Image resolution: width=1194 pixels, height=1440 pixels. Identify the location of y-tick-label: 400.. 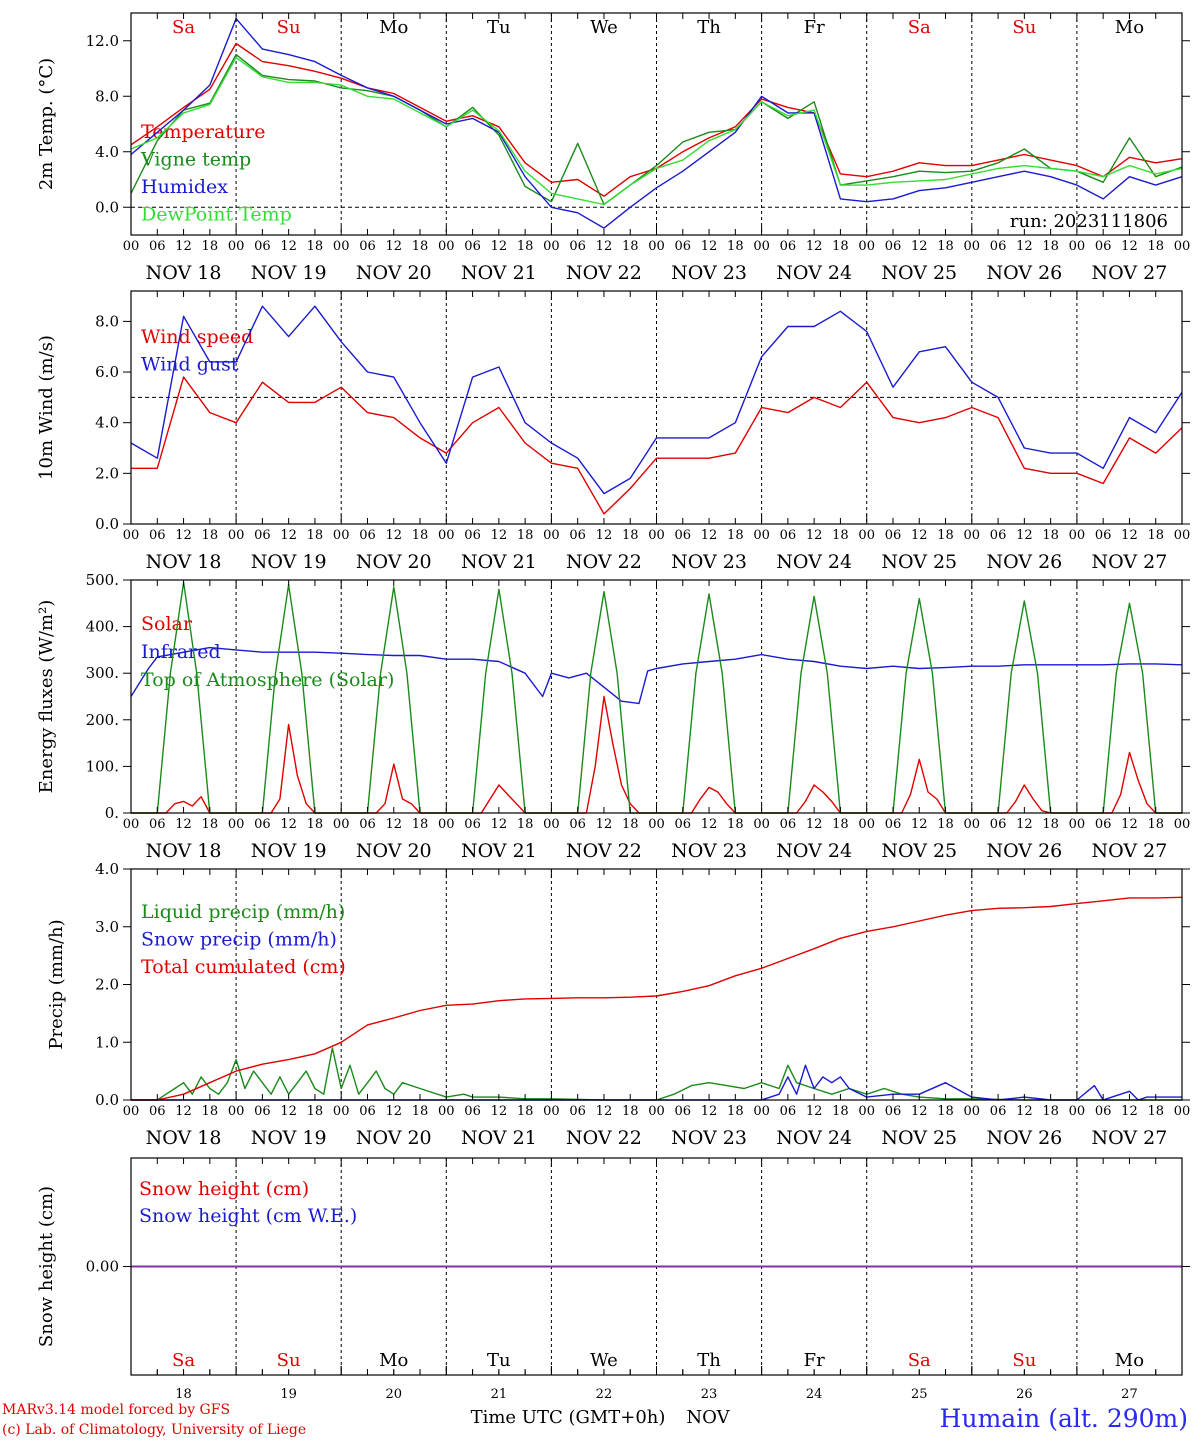
(102, 627).